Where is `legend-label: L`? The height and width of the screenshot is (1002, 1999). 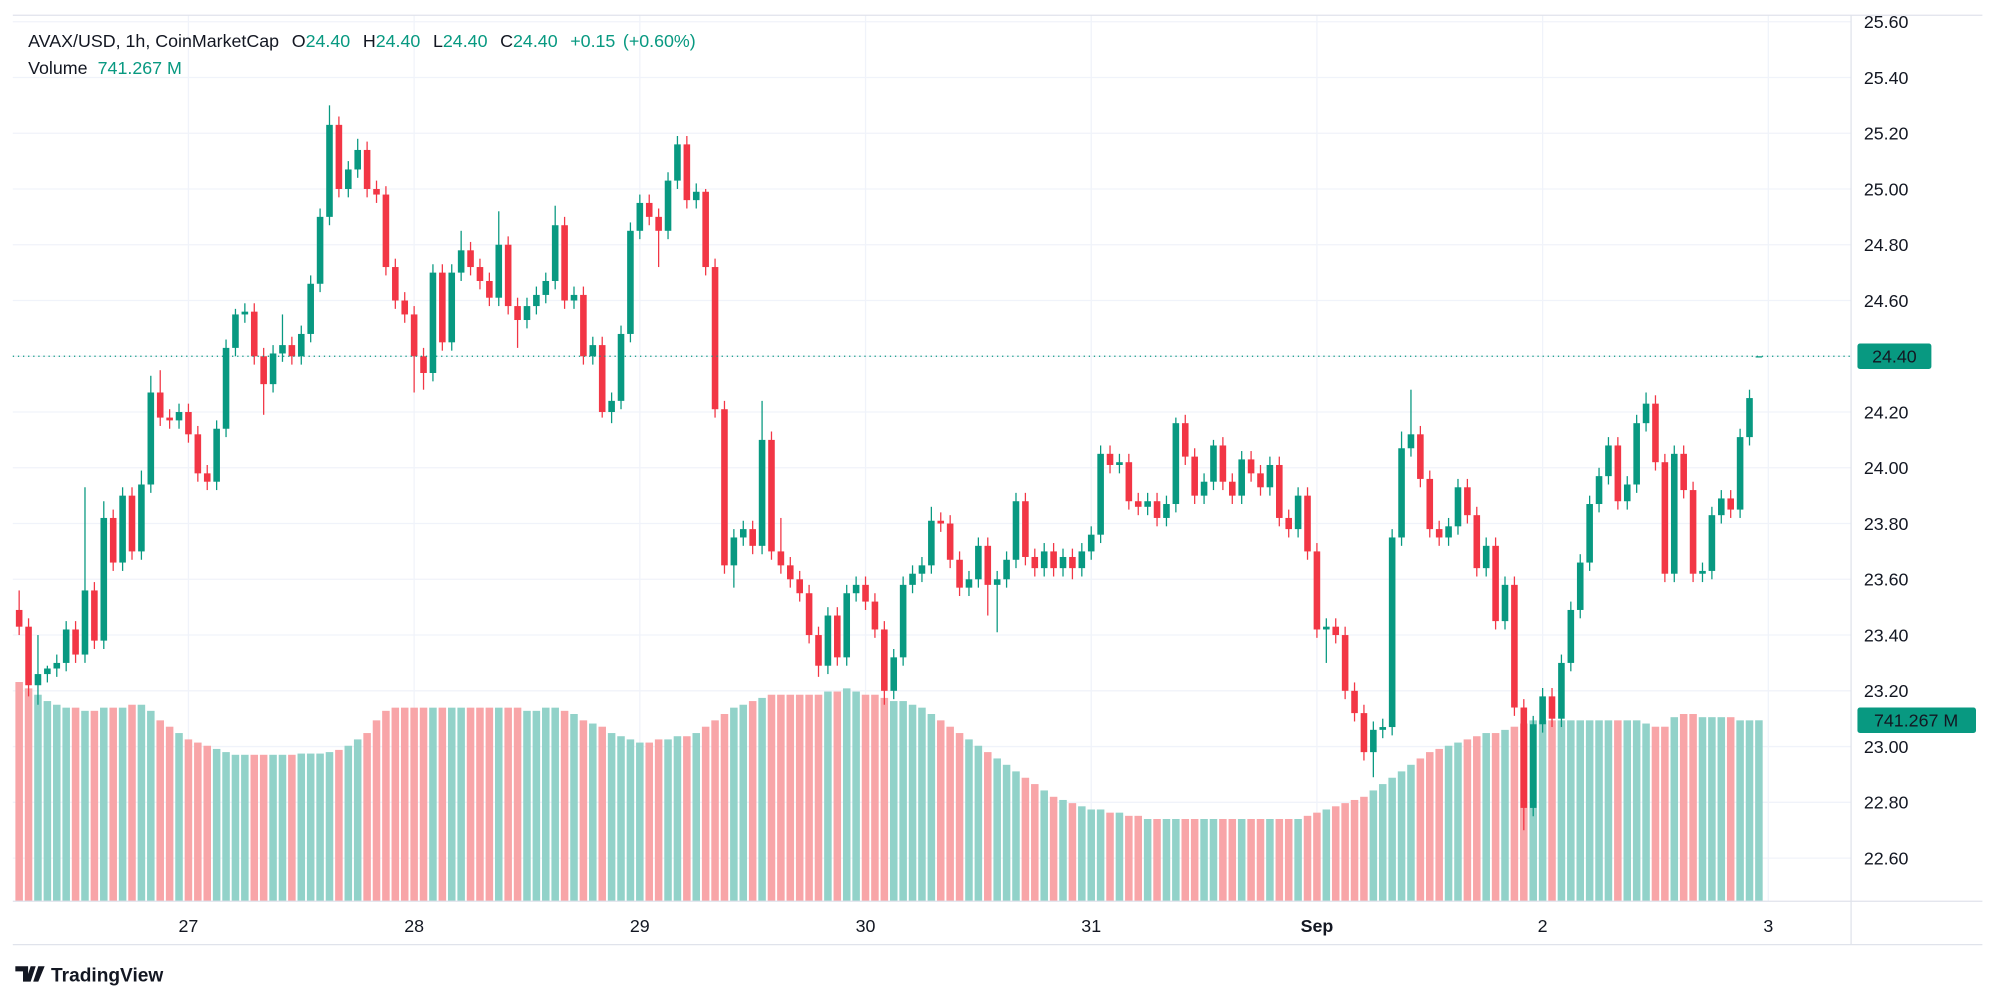 legend-label: L is located at coordinates (438, 41).